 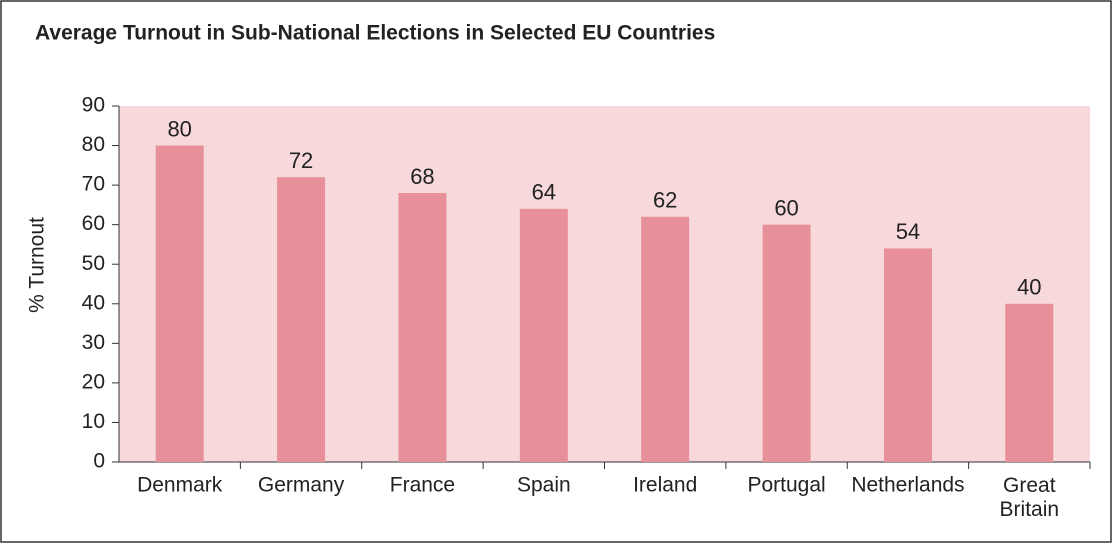 What do you see at coordinates (93, 302) in the screenshot?
I see `y-tick-label: 40` at bounding box center [93, 302].